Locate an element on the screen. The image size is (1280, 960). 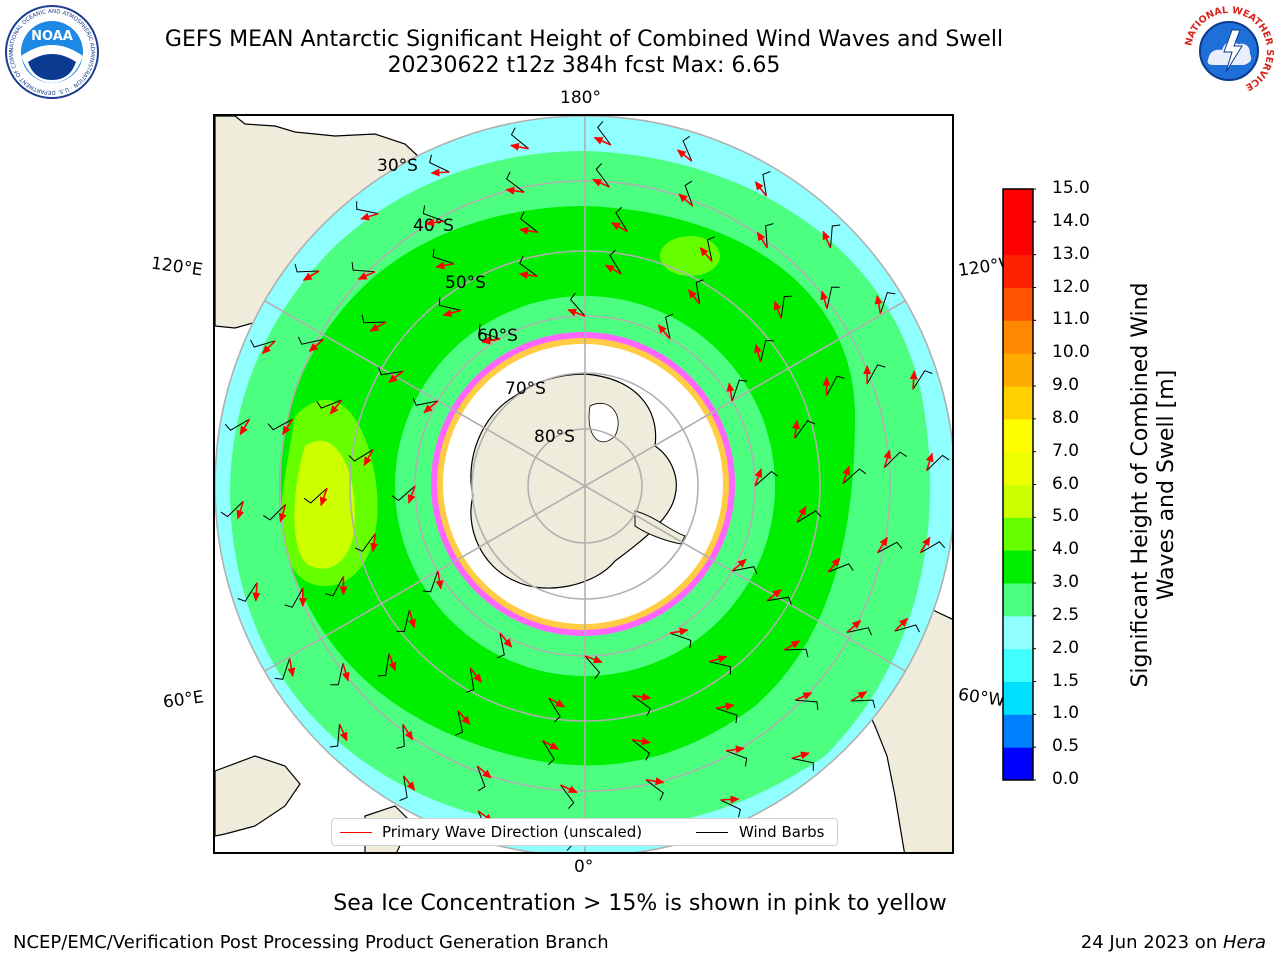
colorbar-tick-label: 1.5 is located at coordinates (1066, 680).